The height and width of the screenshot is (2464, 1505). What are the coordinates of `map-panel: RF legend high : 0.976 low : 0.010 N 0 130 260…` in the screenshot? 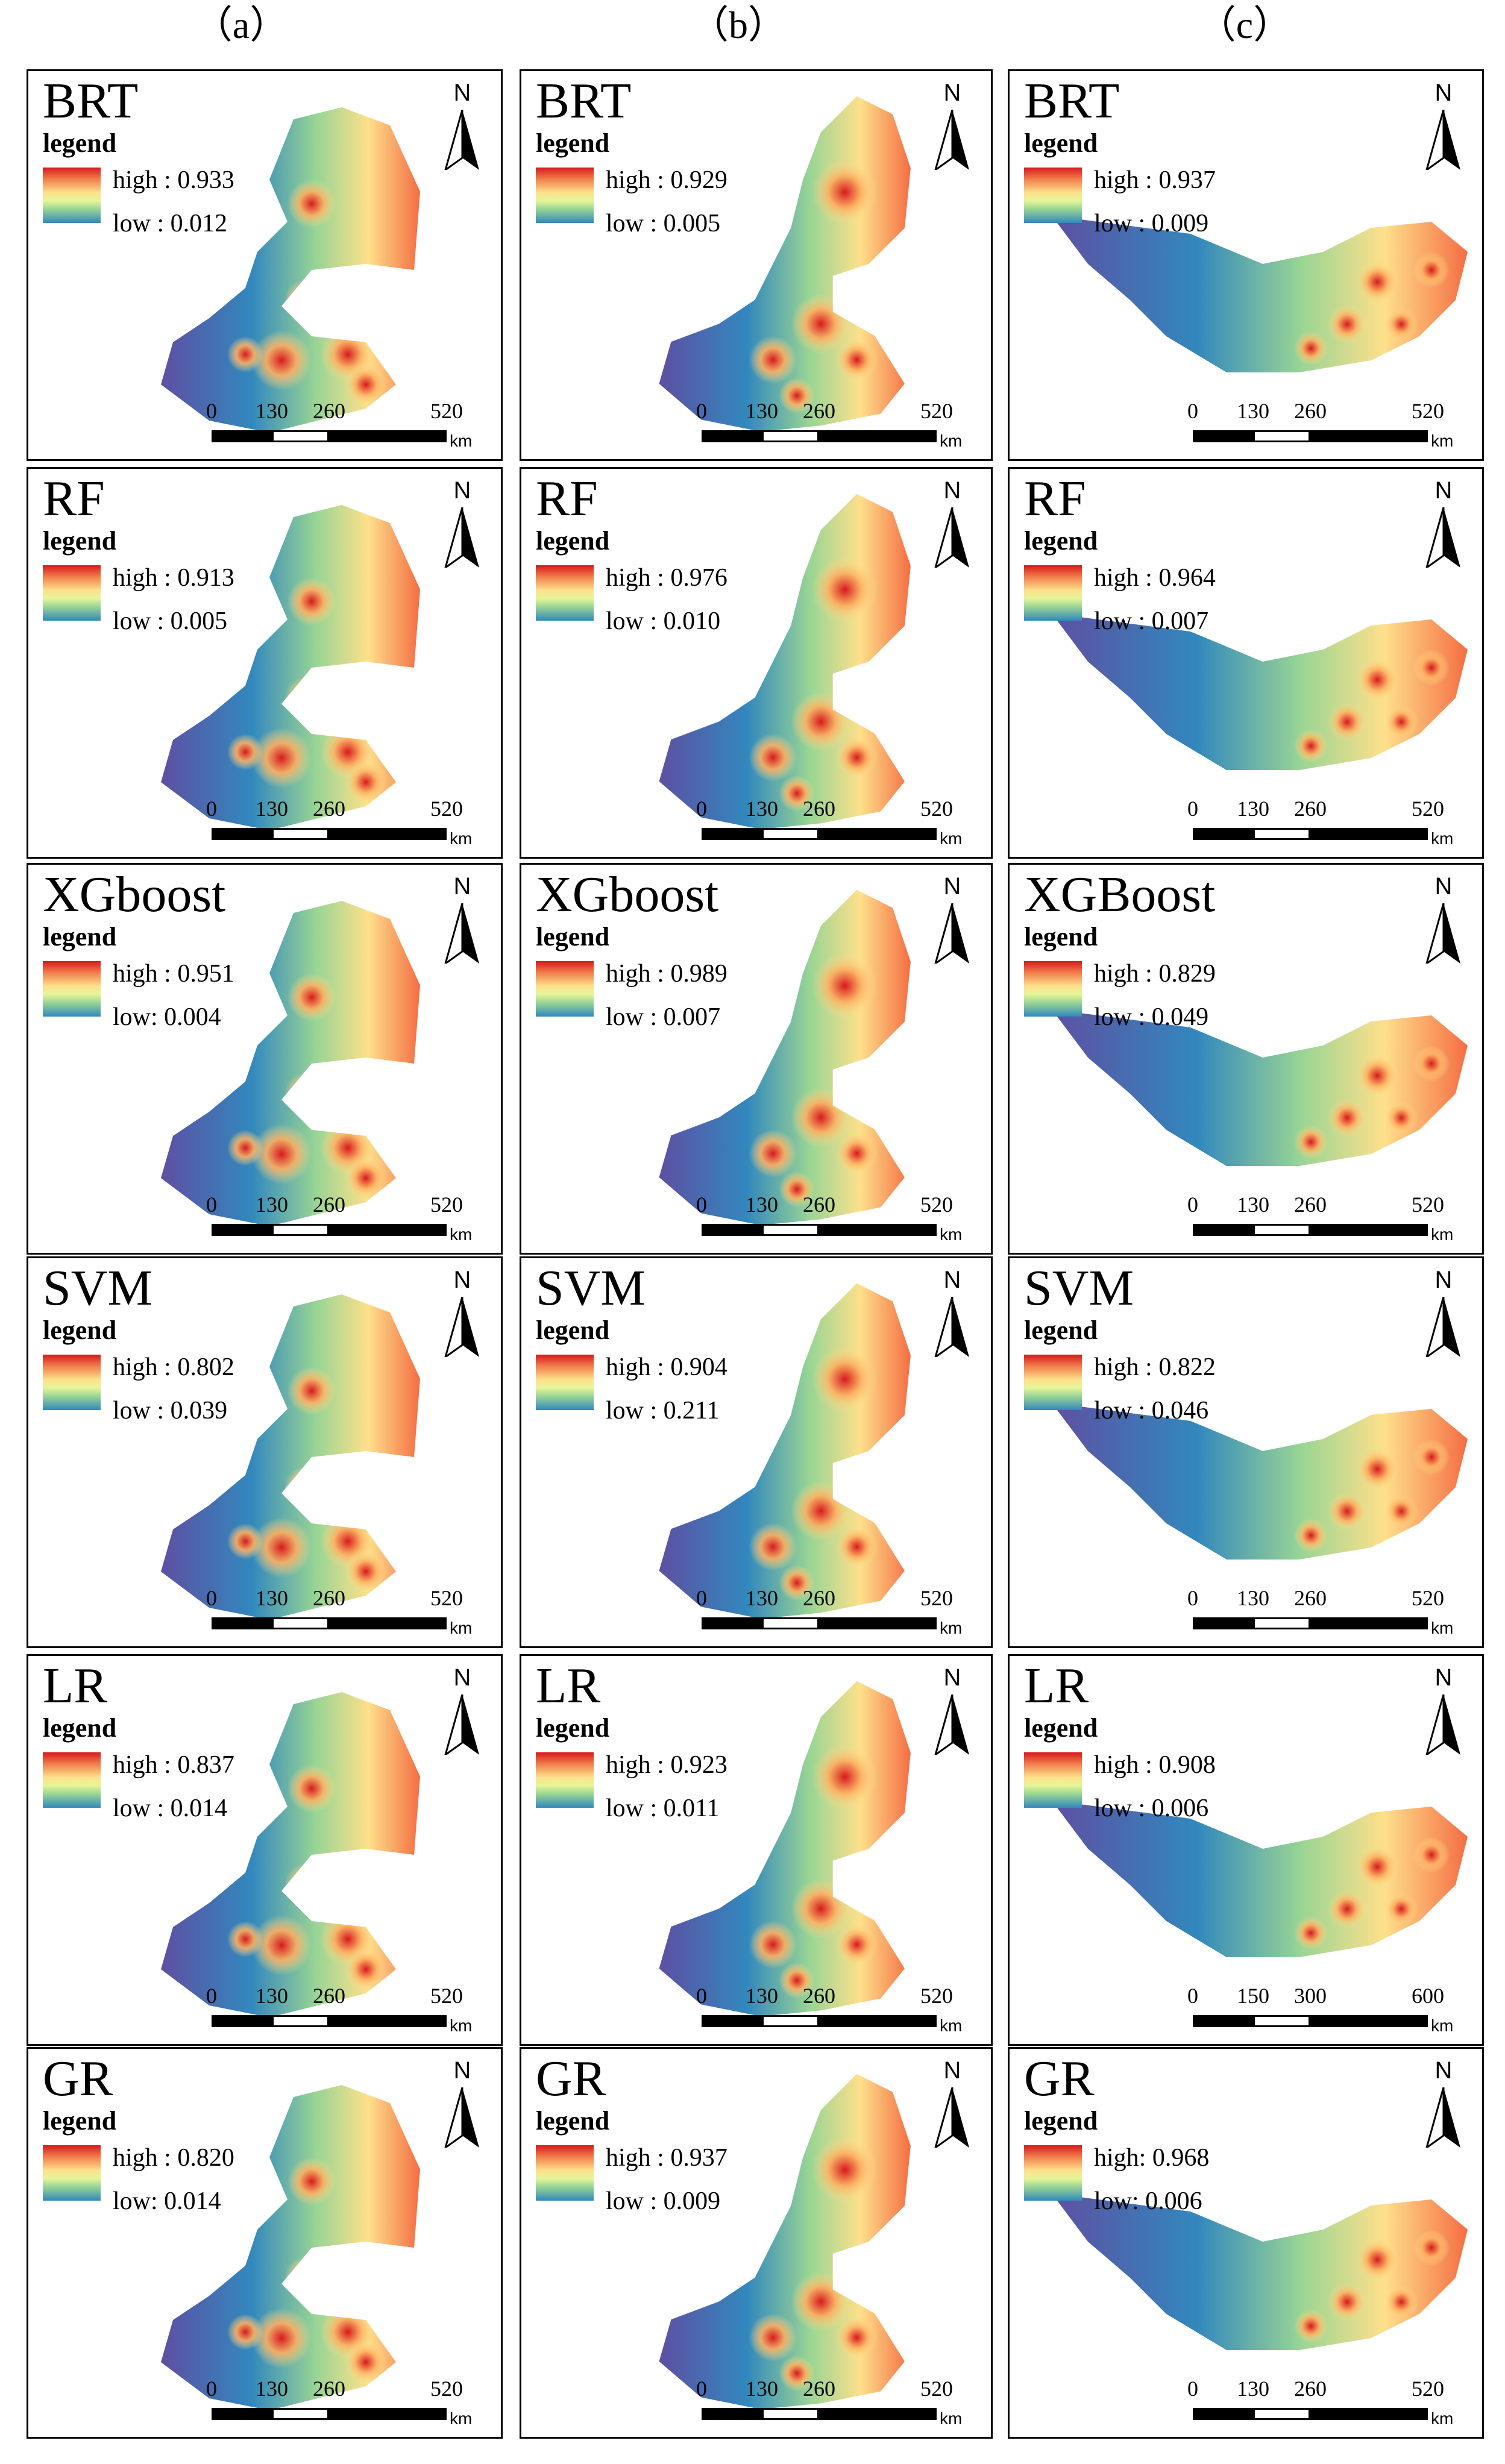 It's located at (756, 663).